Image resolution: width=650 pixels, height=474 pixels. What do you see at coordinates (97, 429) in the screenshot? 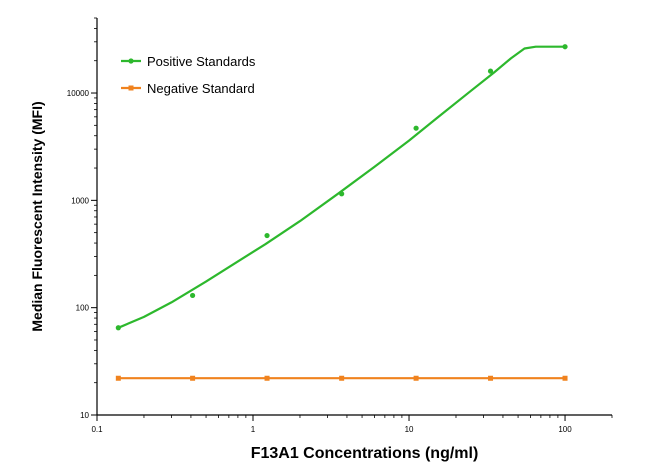
I see `x-tick-label: 0.1` at bounding box center [97, 429].